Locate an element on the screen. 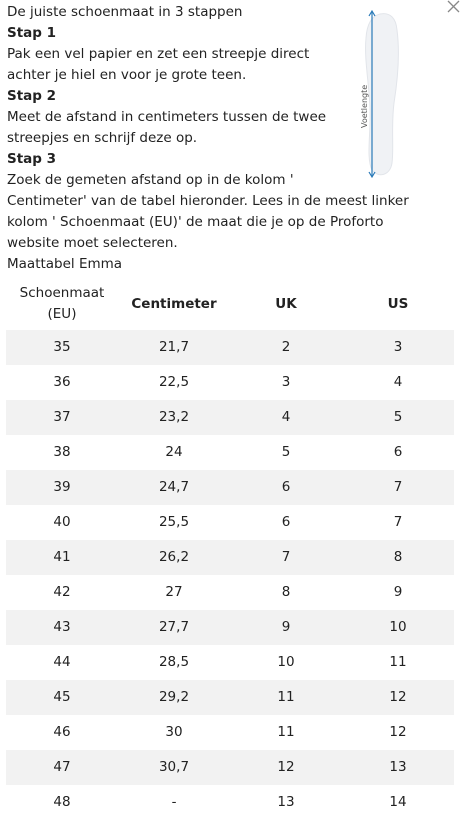  table-row: 39 24,7 6 7 is located at coordinates (230, 487).